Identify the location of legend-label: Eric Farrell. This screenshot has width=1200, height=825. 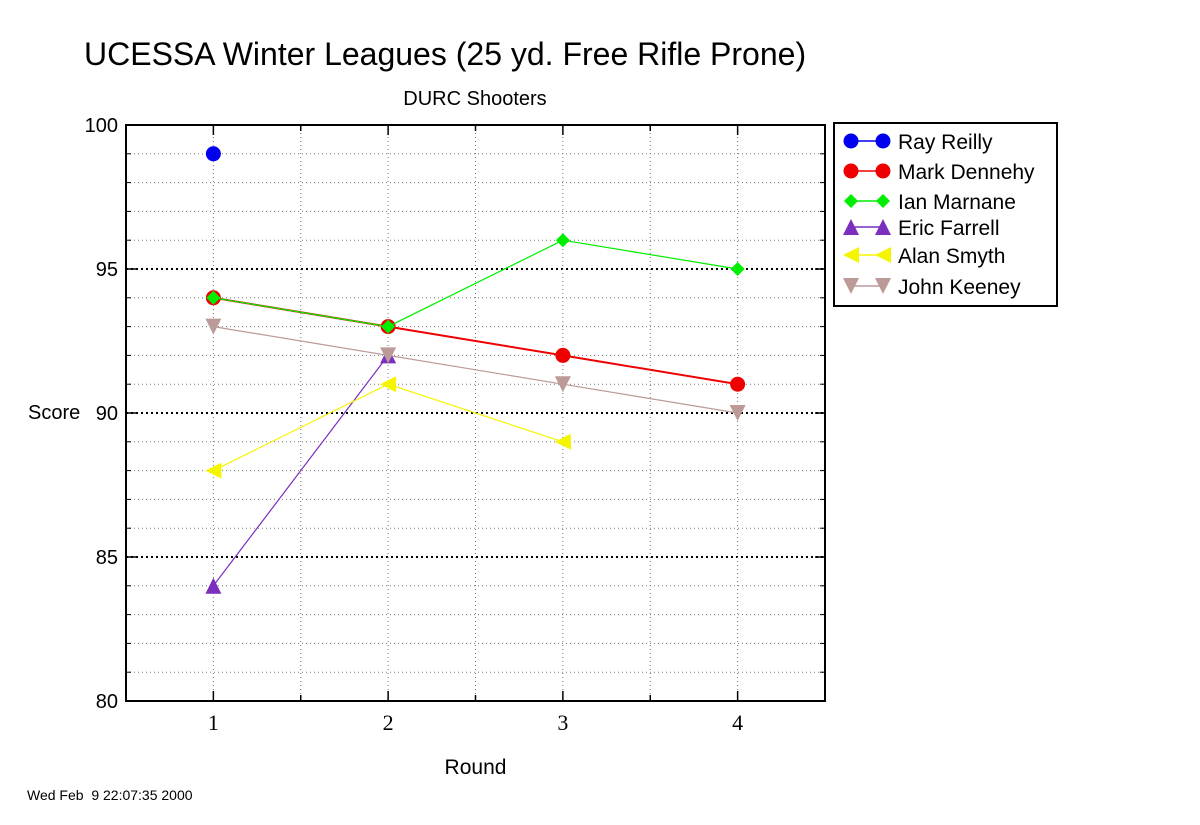
(949, 228).